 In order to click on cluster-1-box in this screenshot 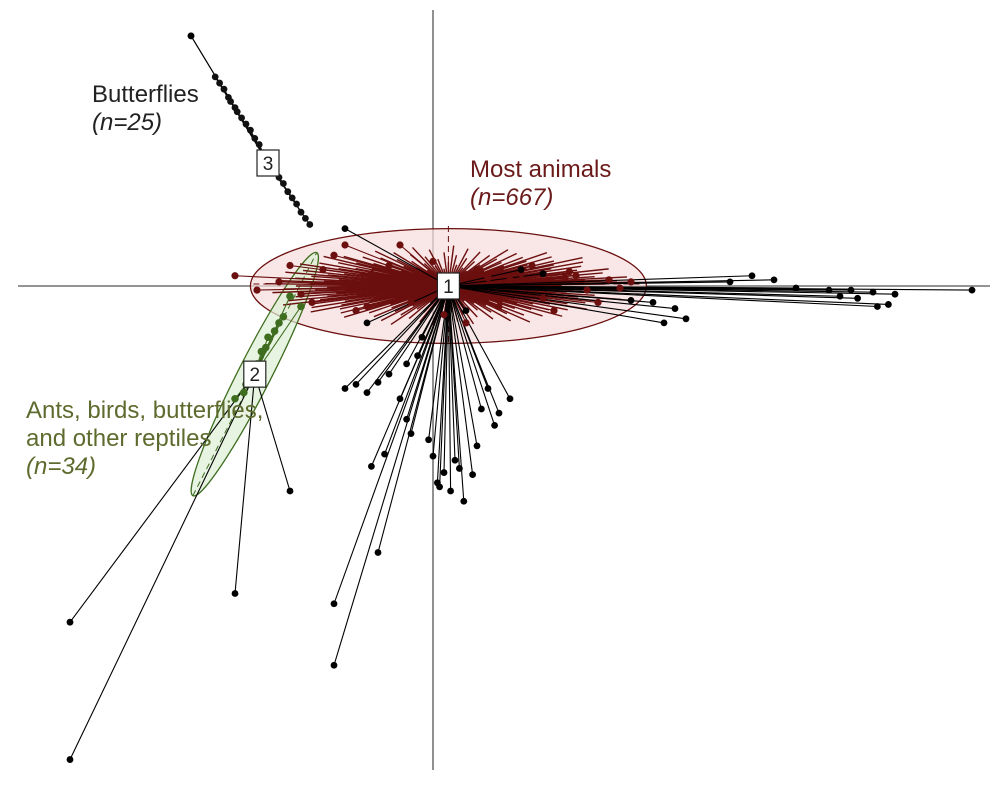, I will do `click(448, 286)`.